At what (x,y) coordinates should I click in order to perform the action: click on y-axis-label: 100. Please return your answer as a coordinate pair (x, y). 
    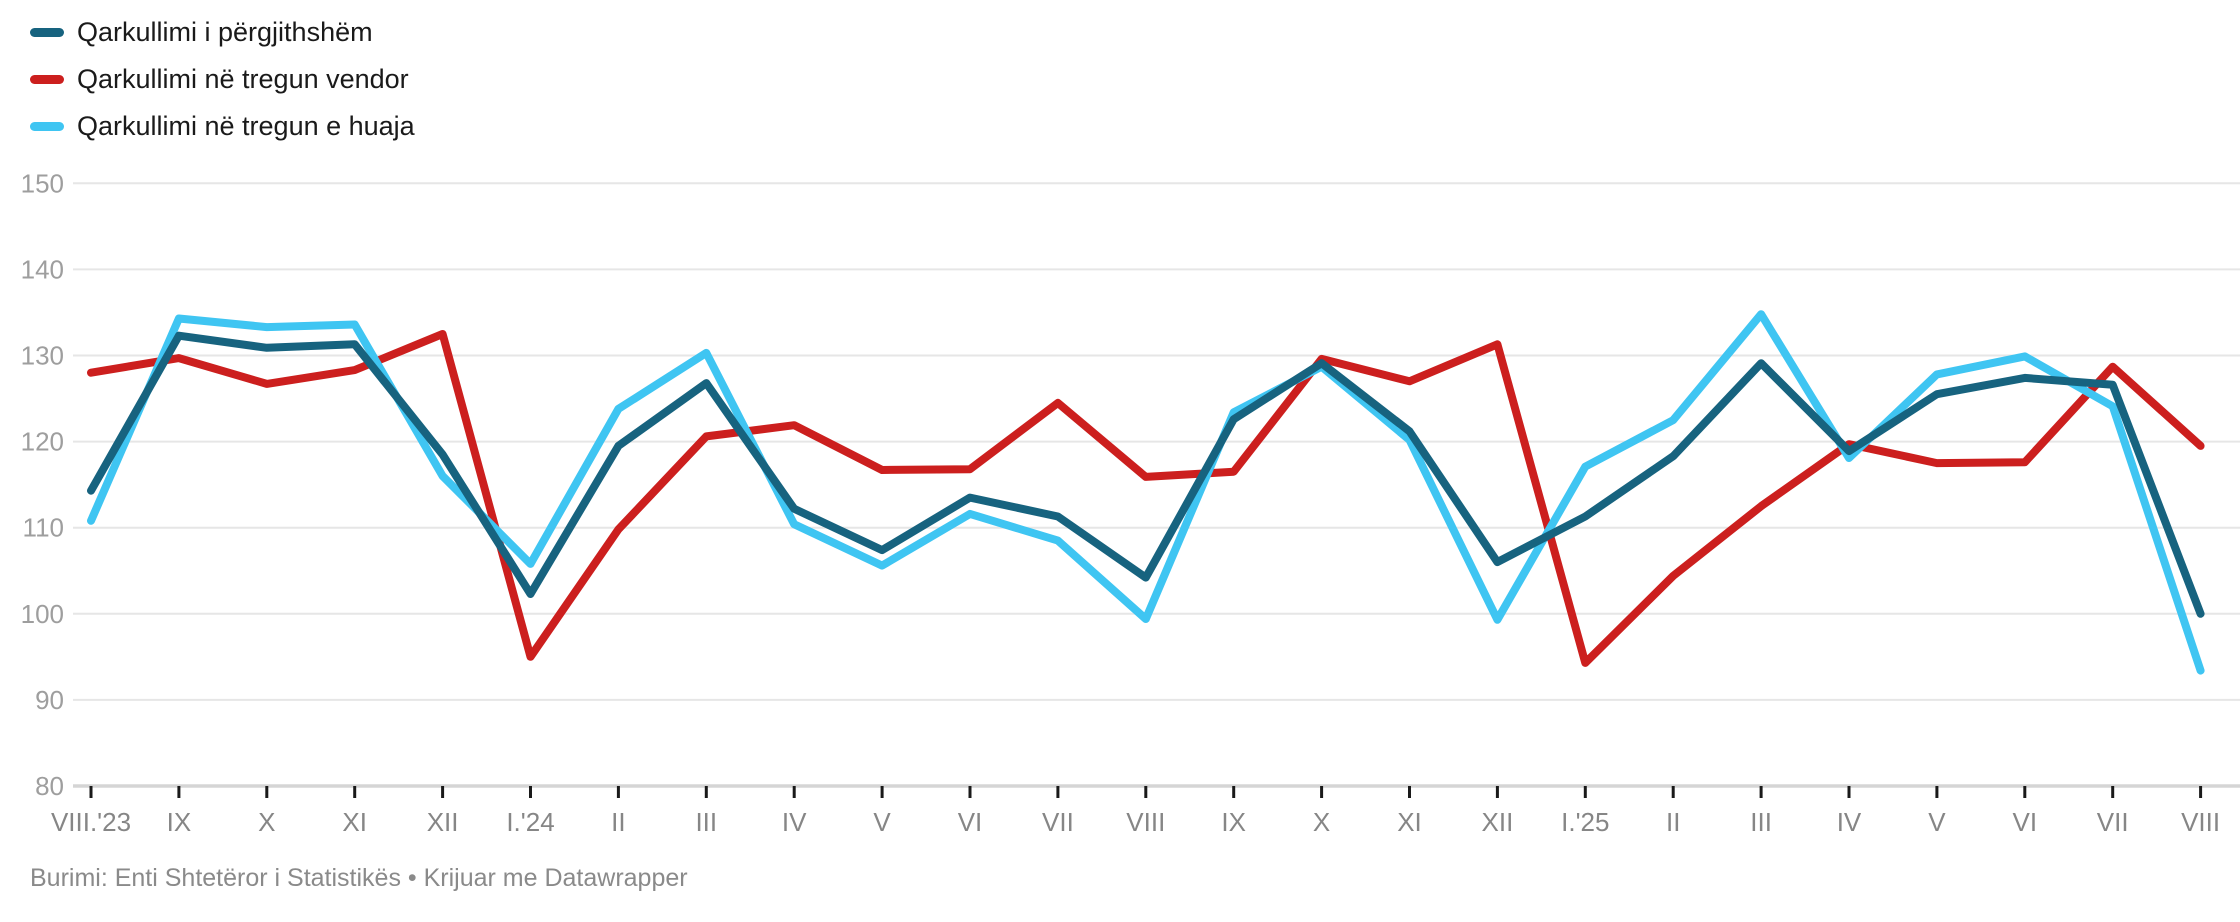
    Looking at the image, I should click on (42, 614).